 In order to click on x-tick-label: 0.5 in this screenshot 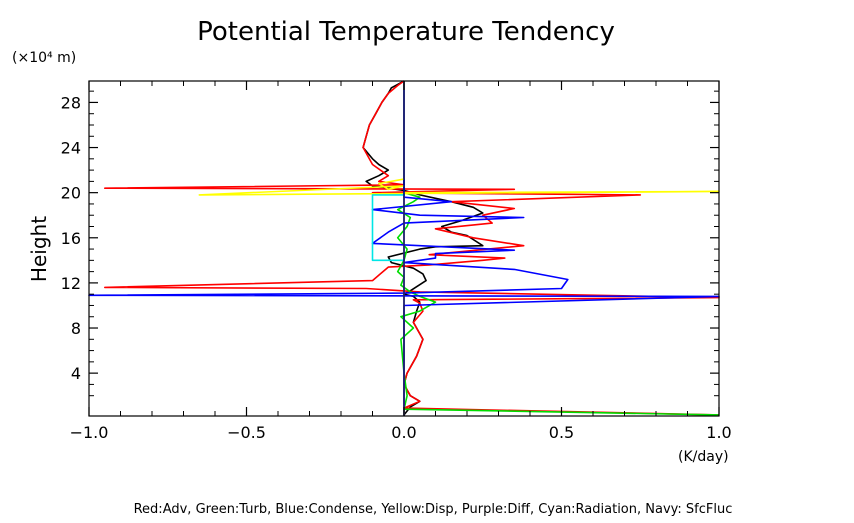, I will do `click(561, 432)`.